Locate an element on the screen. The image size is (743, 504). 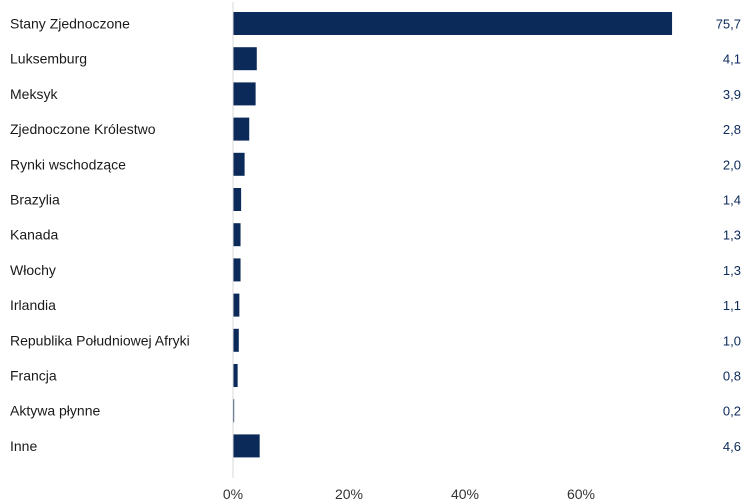
x-tick-label-40: 40% is located at coordinates (465, 494).